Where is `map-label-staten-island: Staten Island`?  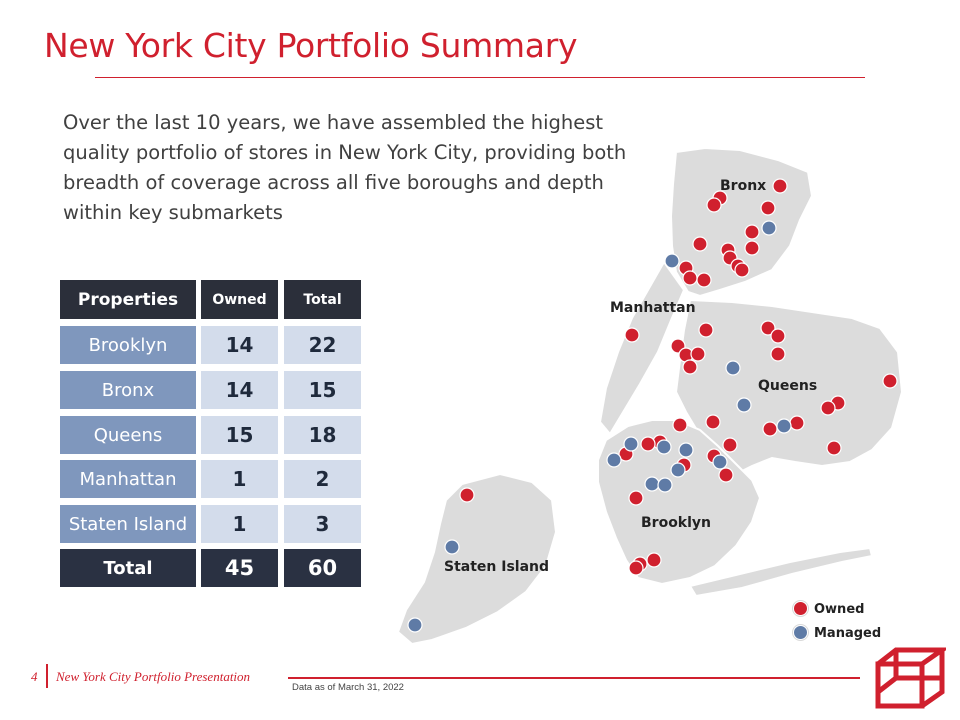 map-label-staten-island: Staten Island is located at coordinates (497, 567).